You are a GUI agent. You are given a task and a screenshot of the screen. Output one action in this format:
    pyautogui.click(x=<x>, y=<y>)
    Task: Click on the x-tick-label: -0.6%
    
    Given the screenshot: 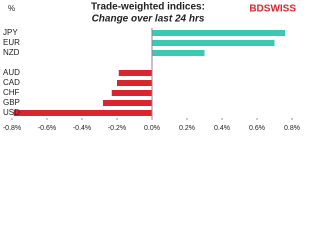 What is the action you would take?
    pyautogui.click(x=47, y=128)
    